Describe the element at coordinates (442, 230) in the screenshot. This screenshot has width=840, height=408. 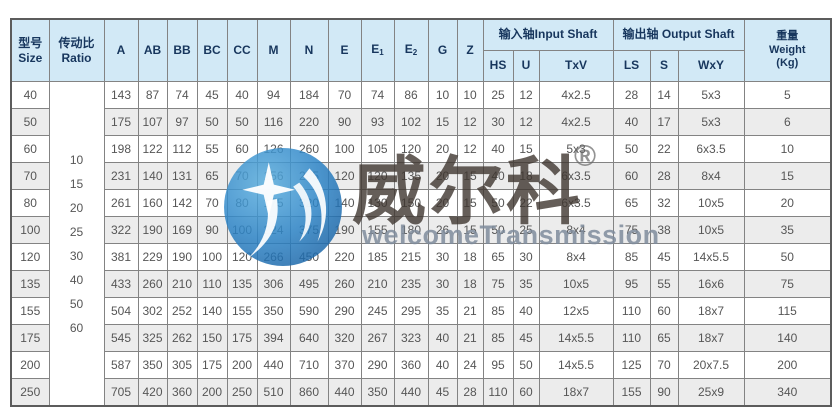
I see `table-cell: 26` at that location.